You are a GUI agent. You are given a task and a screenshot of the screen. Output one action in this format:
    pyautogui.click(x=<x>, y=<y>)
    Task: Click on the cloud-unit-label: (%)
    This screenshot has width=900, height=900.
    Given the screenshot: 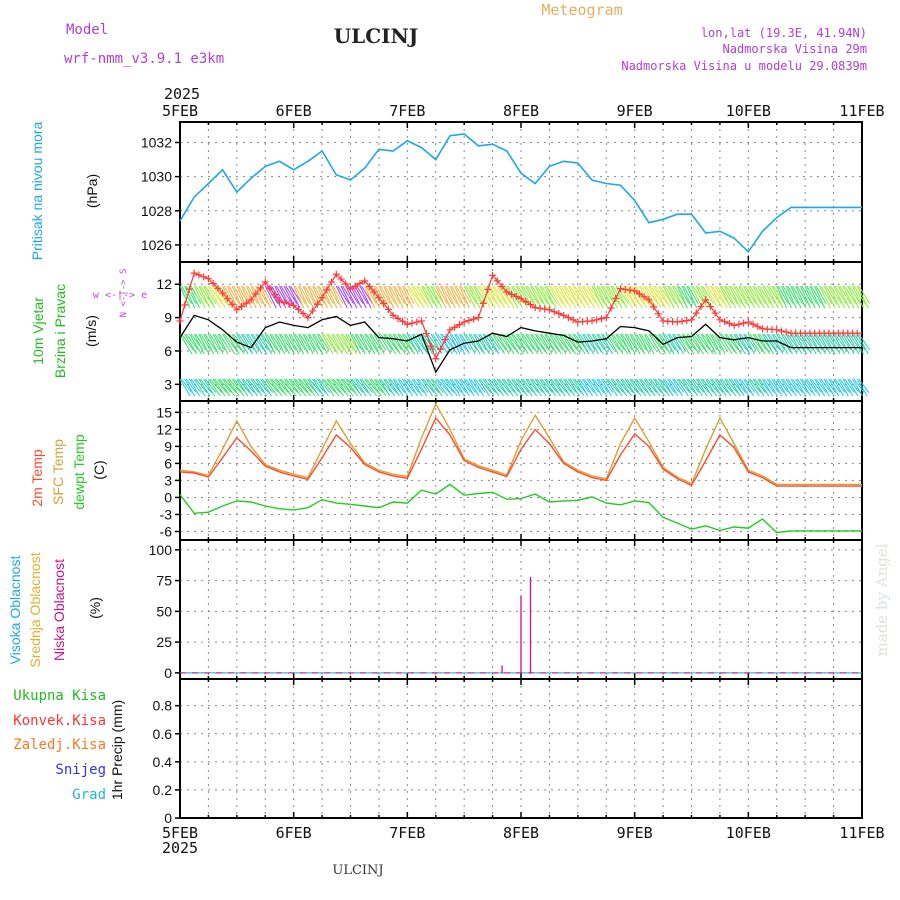 What is the action you would take?
    pyautogui.click(x=95, y=608)
    